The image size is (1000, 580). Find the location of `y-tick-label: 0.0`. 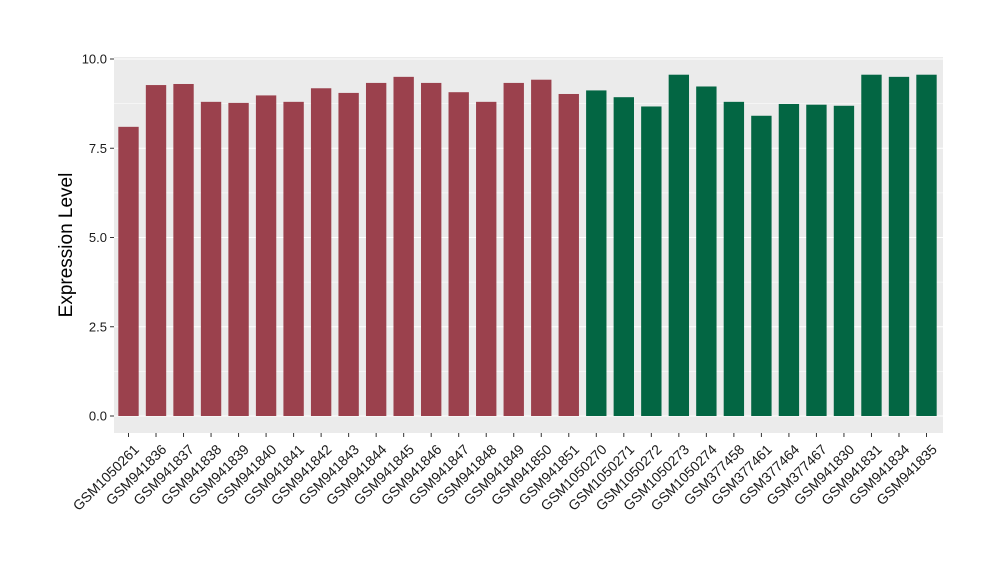

y-tick-label: 0.0 is located at coordinates (98, 416).